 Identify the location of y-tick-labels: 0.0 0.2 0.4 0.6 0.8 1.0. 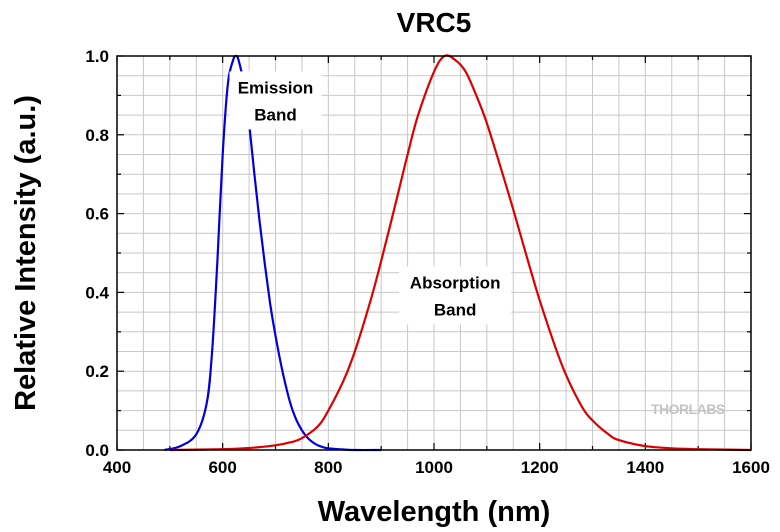
(97, 253).